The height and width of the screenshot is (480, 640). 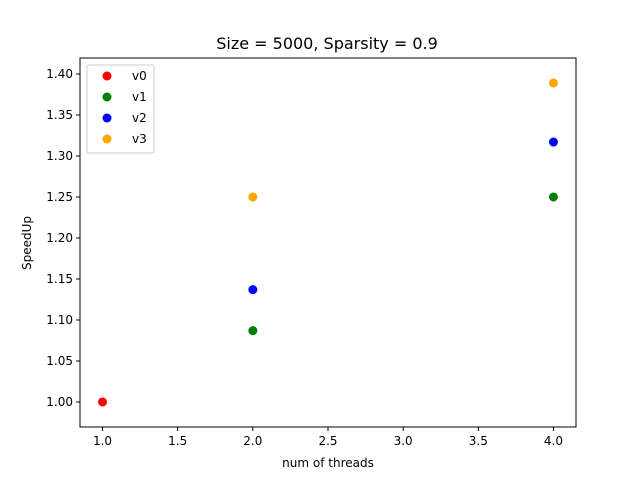 What do you see at coordinates (139, 97) in the screenshot?
I see `legend-label-v1: v1` at bounding box center [139, 97].